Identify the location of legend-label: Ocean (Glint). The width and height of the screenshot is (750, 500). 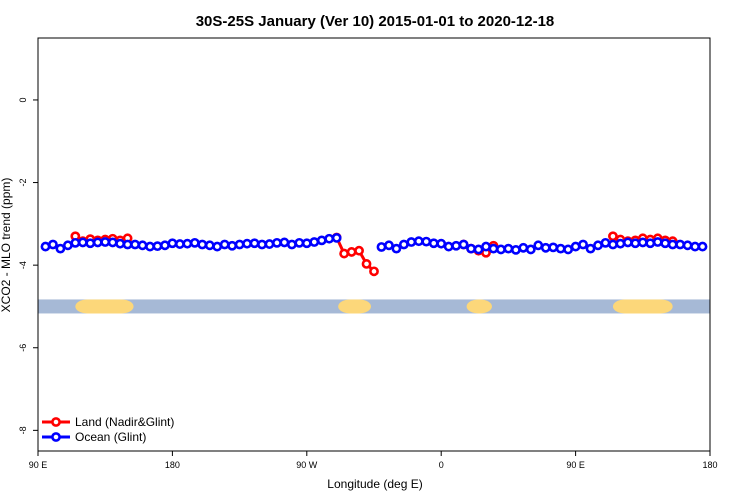
(110, 437).